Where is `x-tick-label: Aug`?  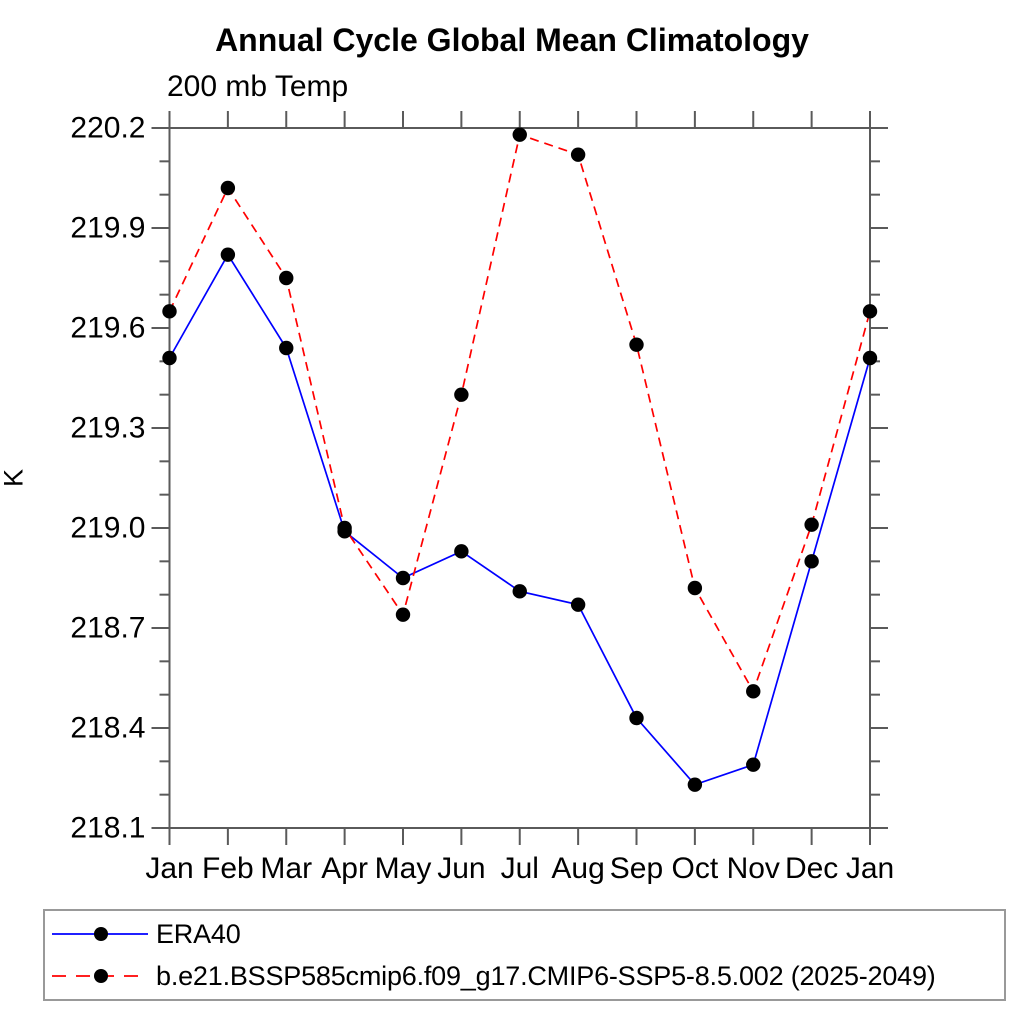 x-tick-label: Aug is located at coordinates (577, 868).